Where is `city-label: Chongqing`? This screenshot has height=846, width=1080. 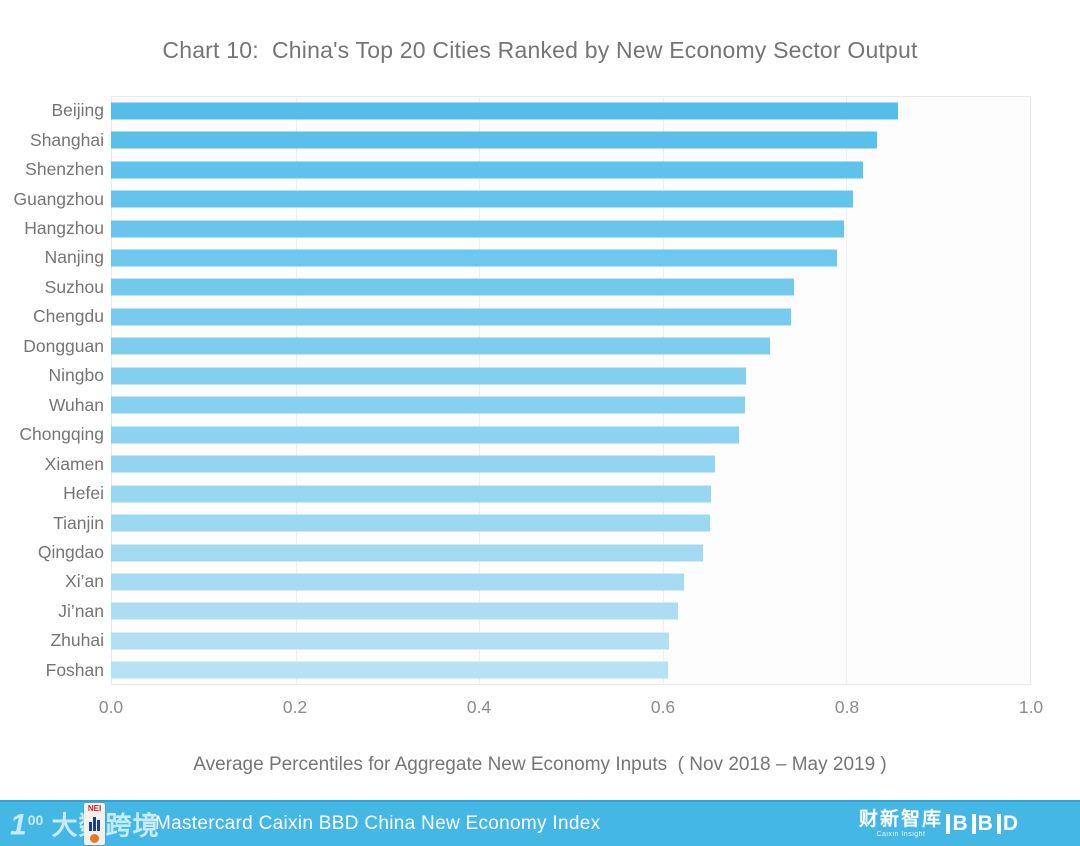 city-label: Chongqing is located at coordinates (61, 434).